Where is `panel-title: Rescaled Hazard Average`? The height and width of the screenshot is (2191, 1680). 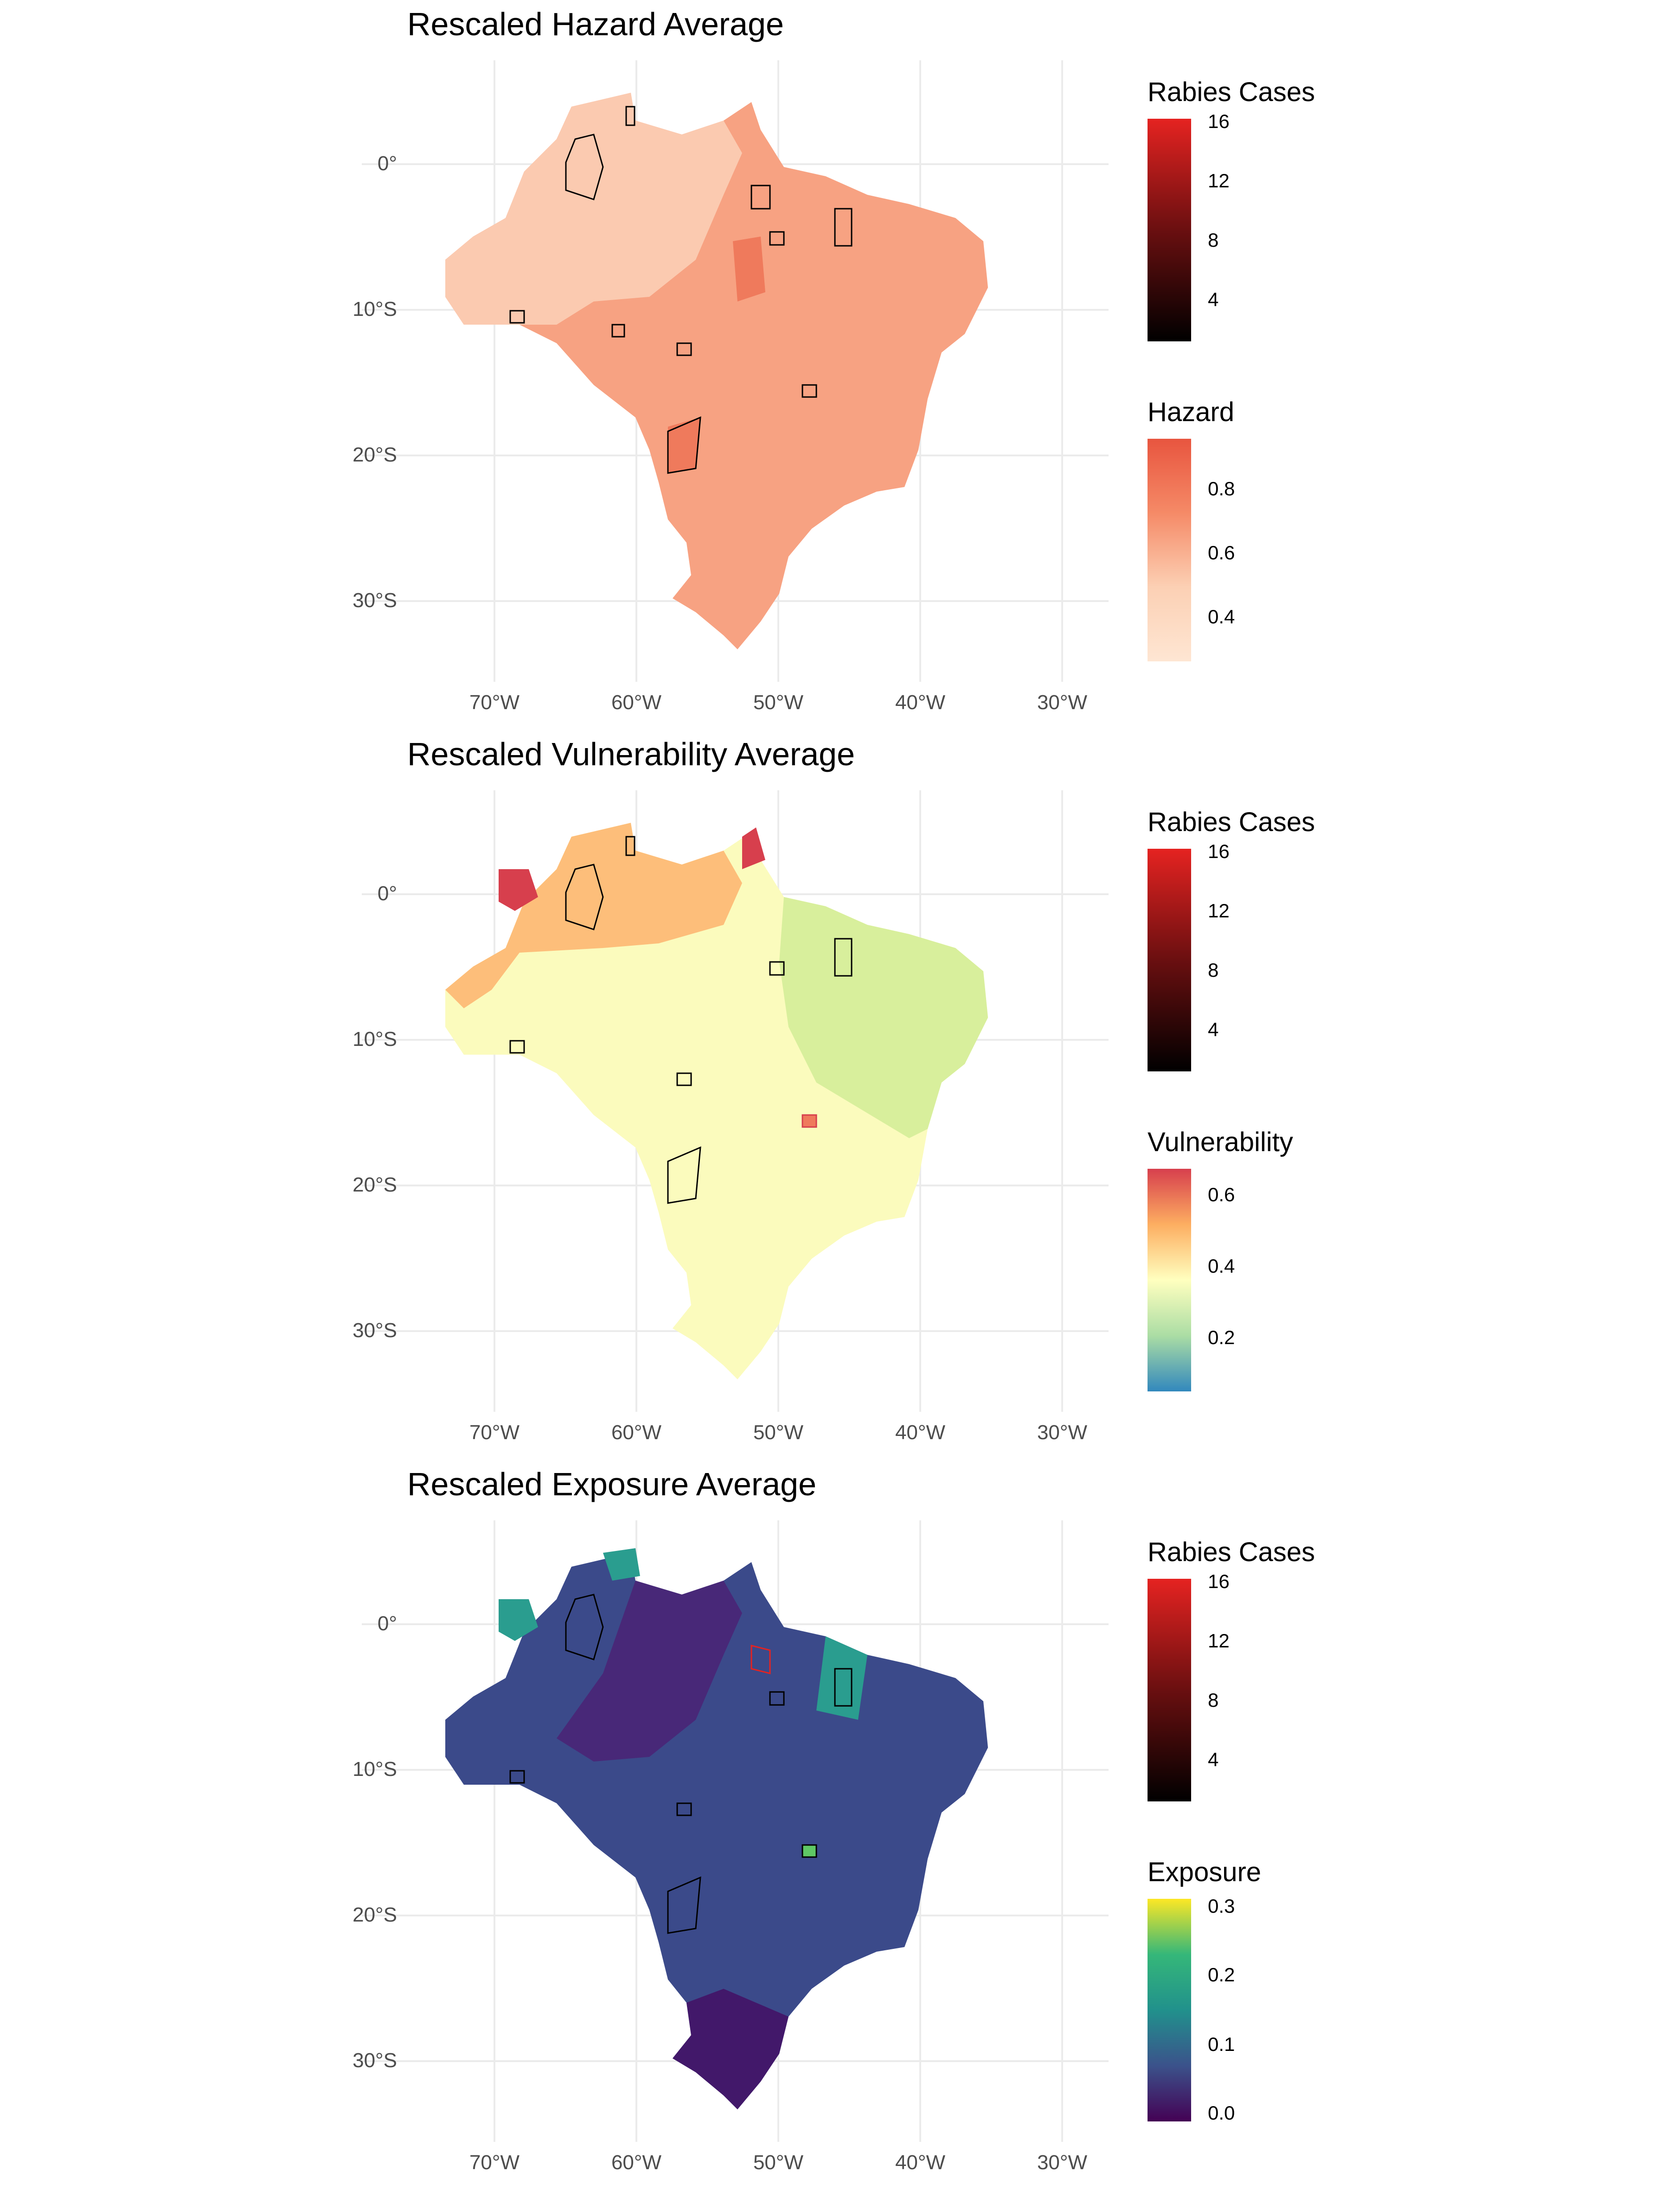
panel-title: Rescaled Hazard Average is located at coordinates (595, 24).